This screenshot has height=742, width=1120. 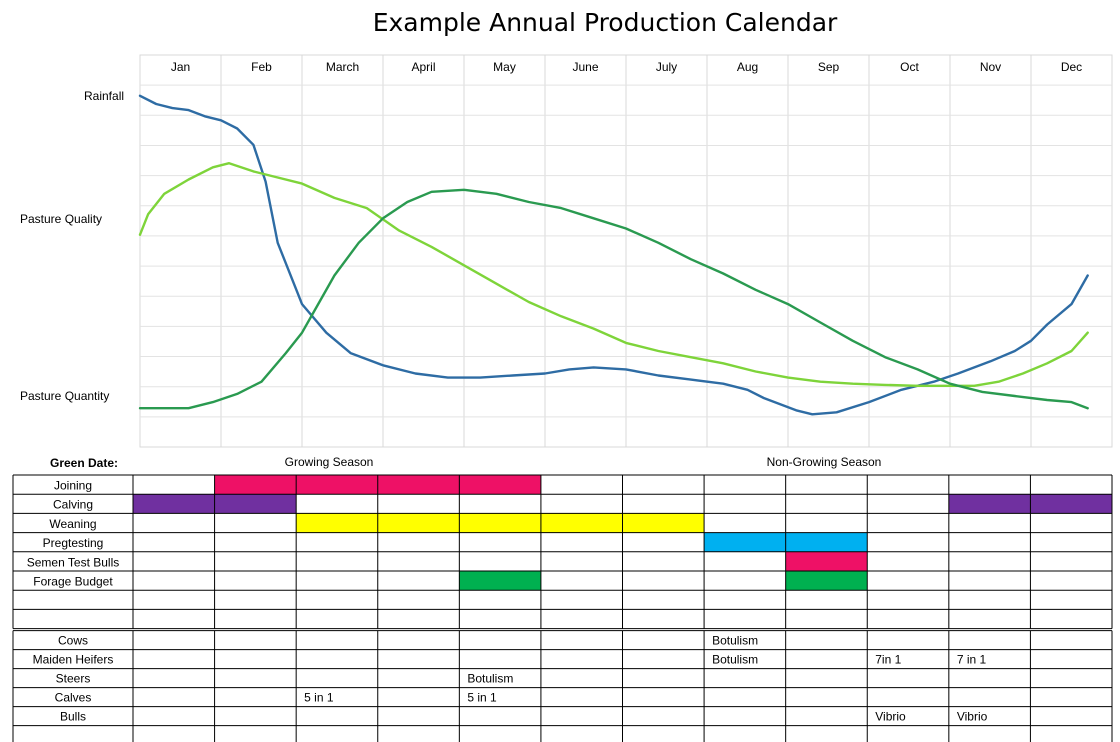 I want to click on vaccination-group-label: Bulls, so click(x=73, y=717).